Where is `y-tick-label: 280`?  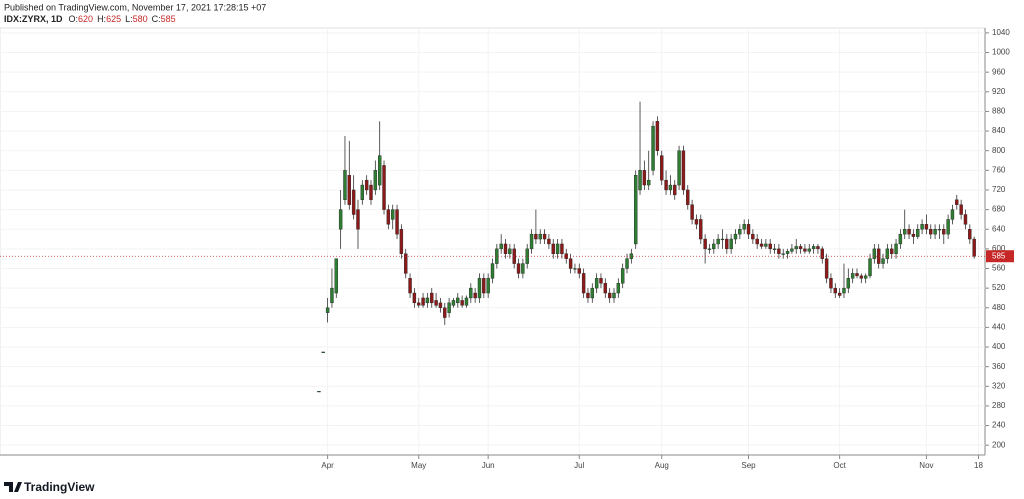
y-tick-label: 280 is located at coordinates (999, 405).